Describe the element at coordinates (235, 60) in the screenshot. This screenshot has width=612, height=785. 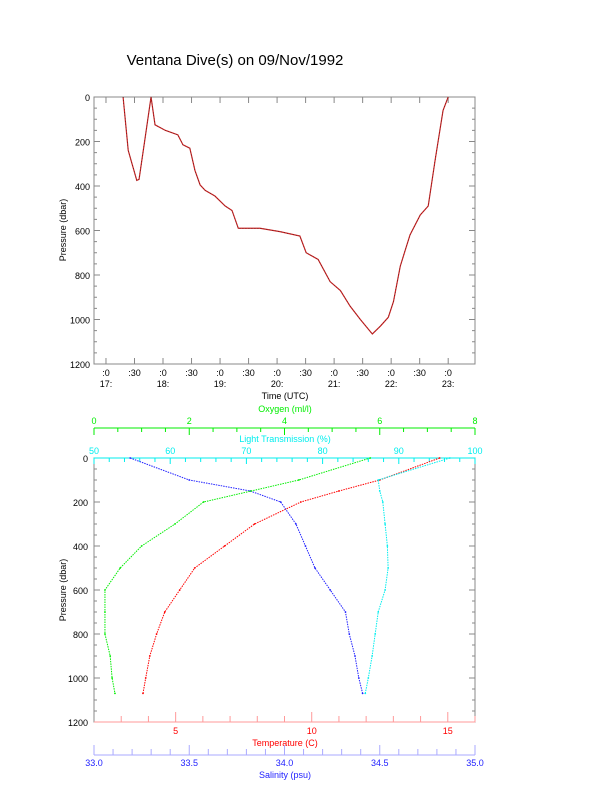
I see `chart-title: Ventana Dive(s) on 09/Nov/1992` at that location.